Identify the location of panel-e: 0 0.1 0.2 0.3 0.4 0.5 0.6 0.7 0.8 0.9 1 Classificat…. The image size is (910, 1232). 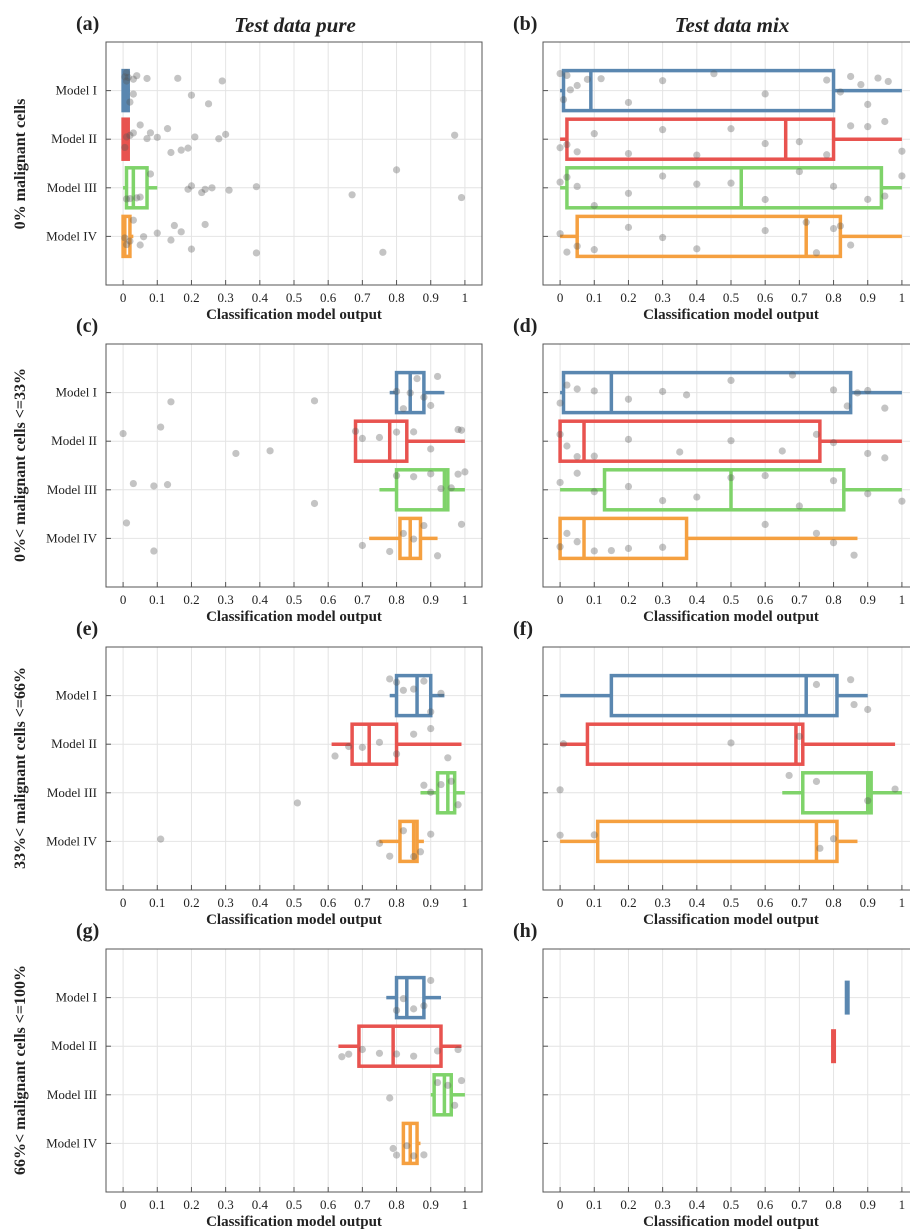
(264, 773).